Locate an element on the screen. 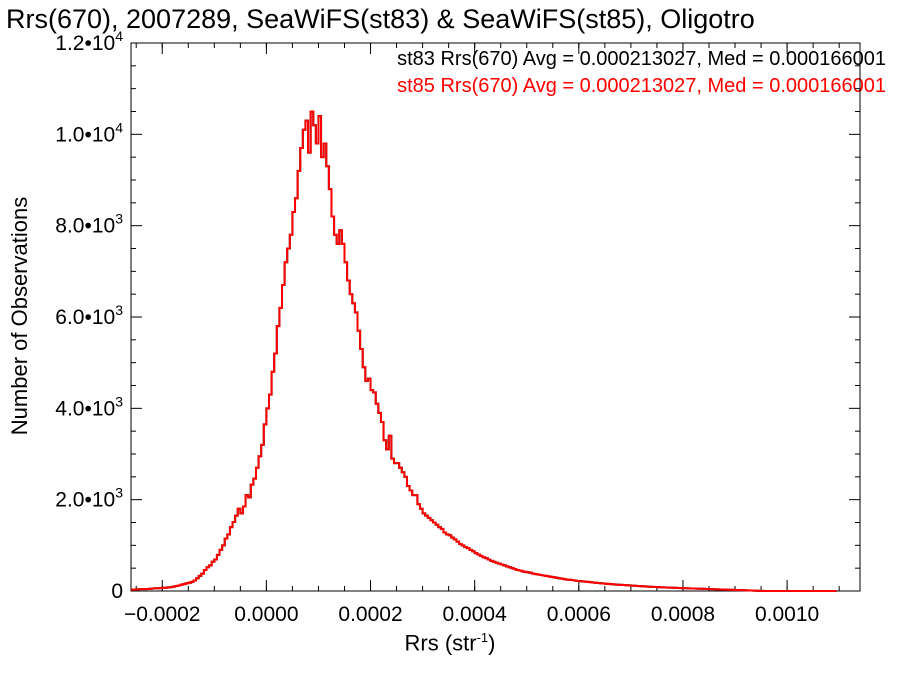 Image resolution: width=900 pixels, height=675 pixels. y-tick-label: 8.0•103 is located at coordinates (89, 224).